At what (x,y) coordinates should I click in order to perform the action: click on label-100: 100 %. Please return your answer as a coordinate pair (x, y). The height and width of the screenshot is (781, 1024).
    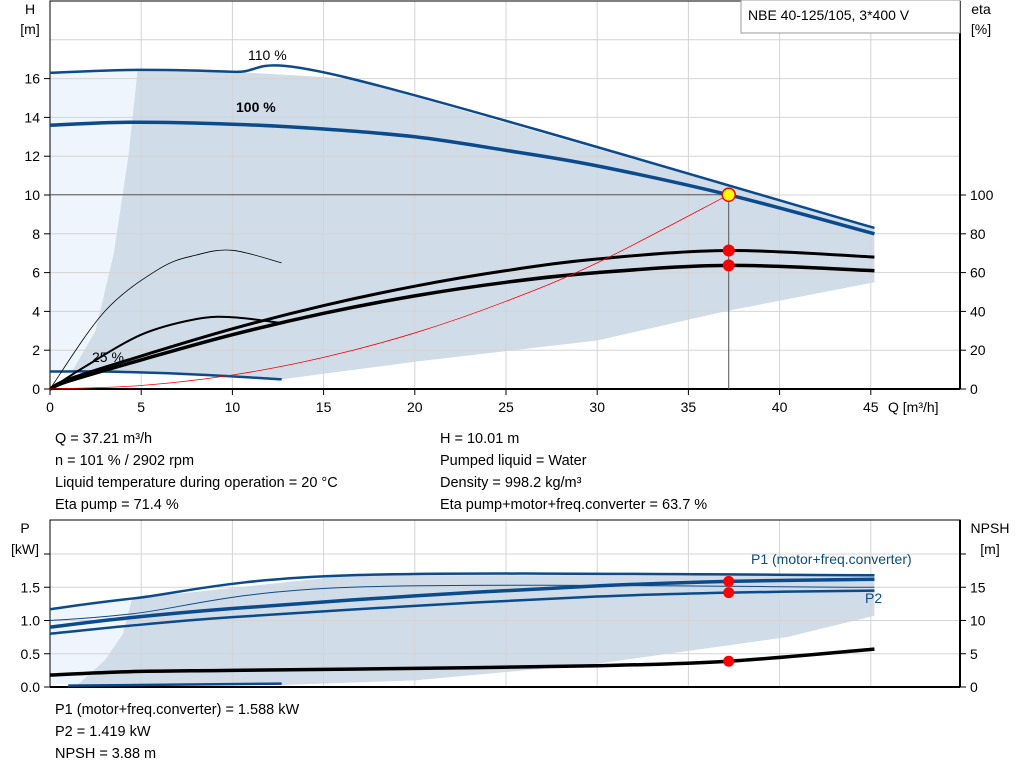
    Looking at the image, I should click on (256, 107).